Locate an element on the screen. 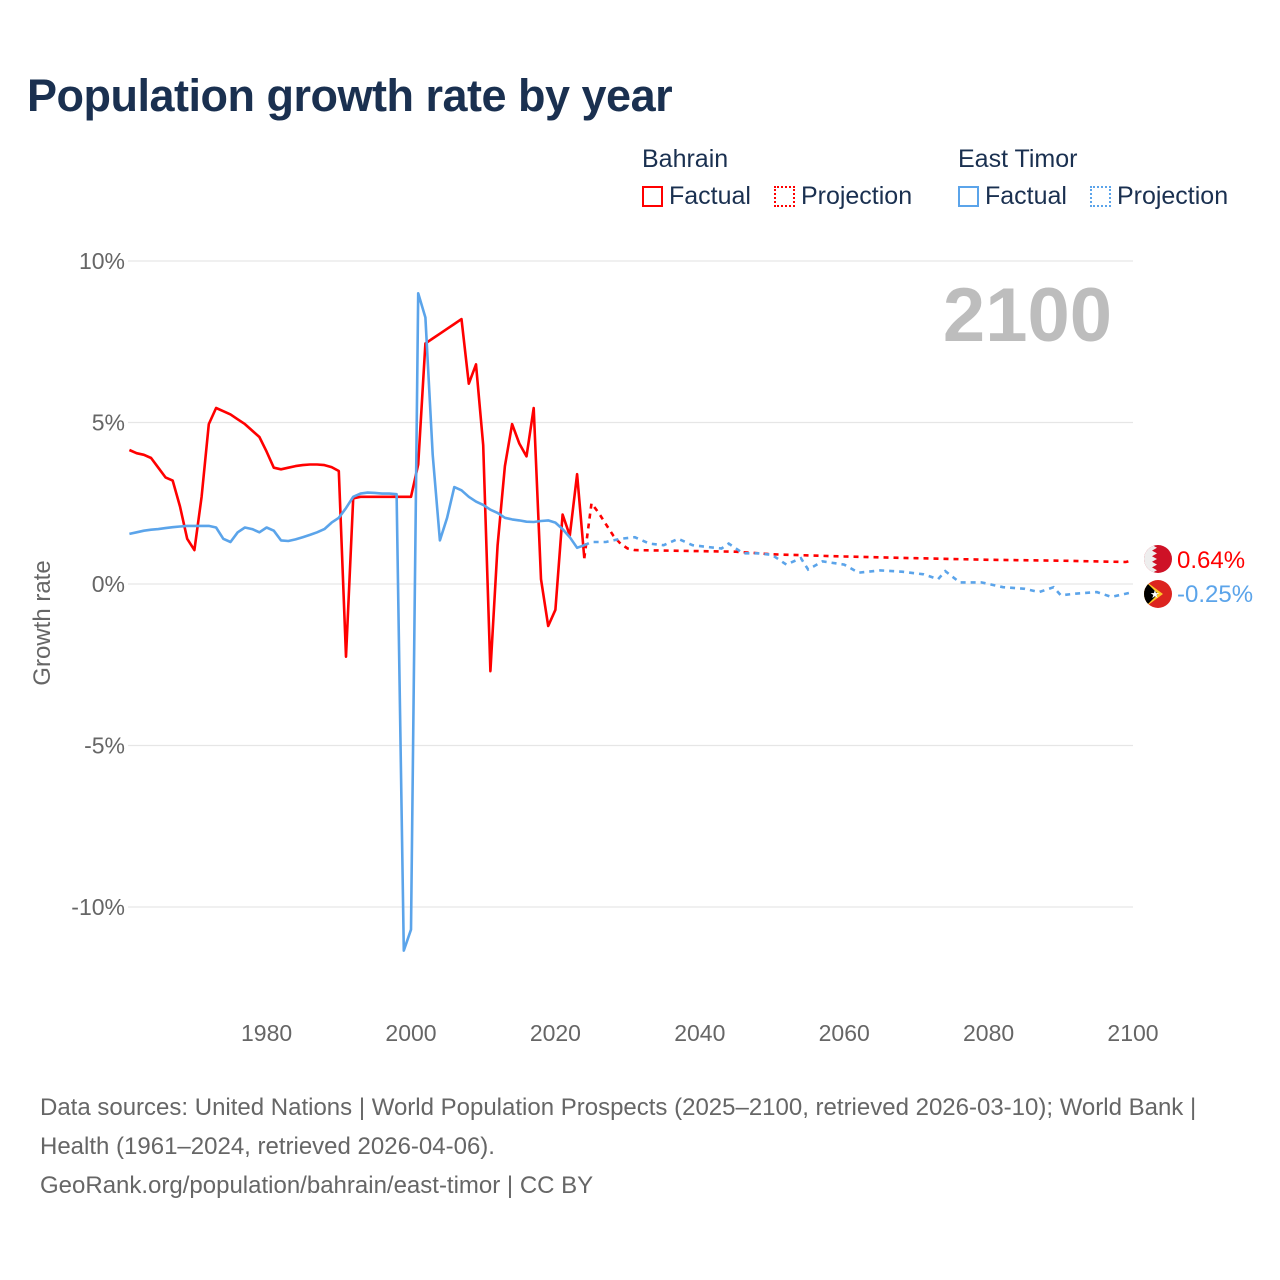 Image resolution: width=1280 pixels, height=1280 pixels. legend-bahrain-factual: Factual is located at coordinates (696, 196).